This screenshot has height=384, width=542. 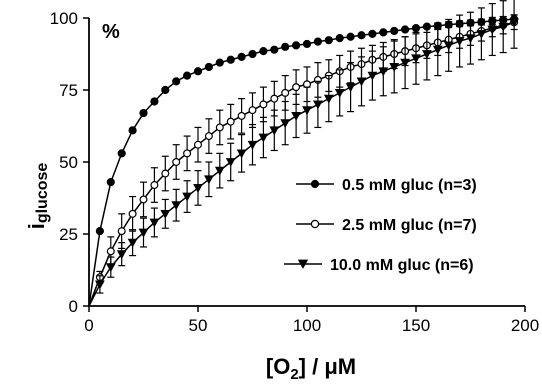 I want to click on y-ticks: 0 25 50 75 100, so click(x=69, y=162).